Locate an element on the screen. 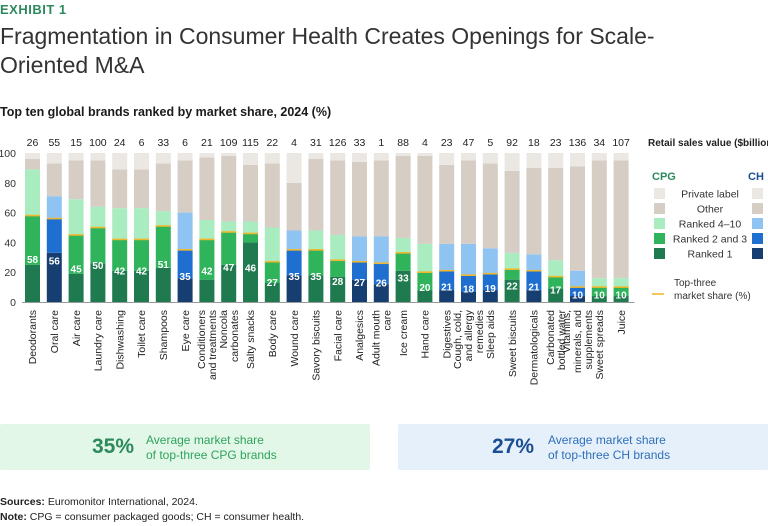 The width and height of the screenshot is (768, 526). legend-item-label: Private label is located at coordinates (710, 195).